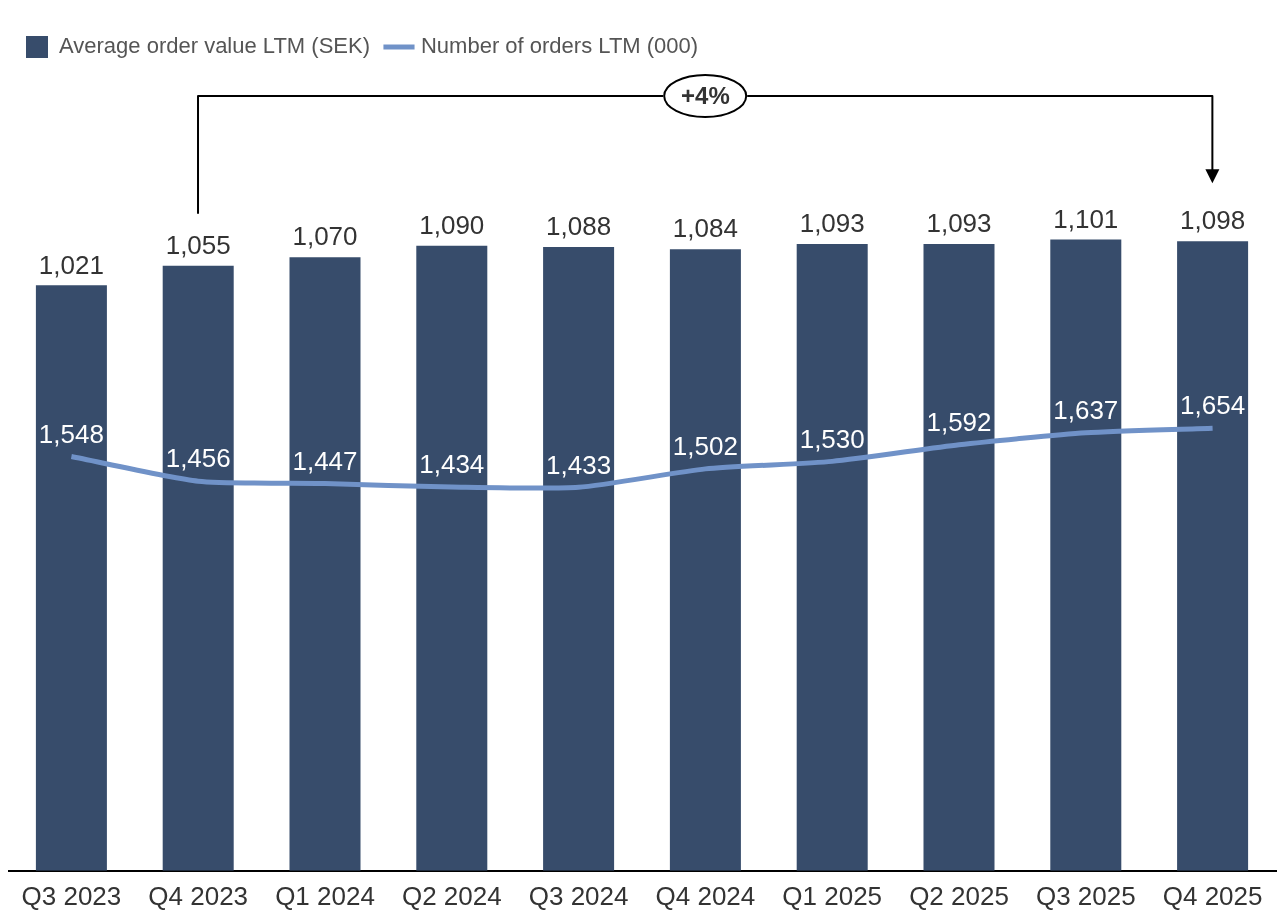 The image size is (1288, 924). I want to click on legend-label: Average order value LTM (SEK), so click(214, 46).